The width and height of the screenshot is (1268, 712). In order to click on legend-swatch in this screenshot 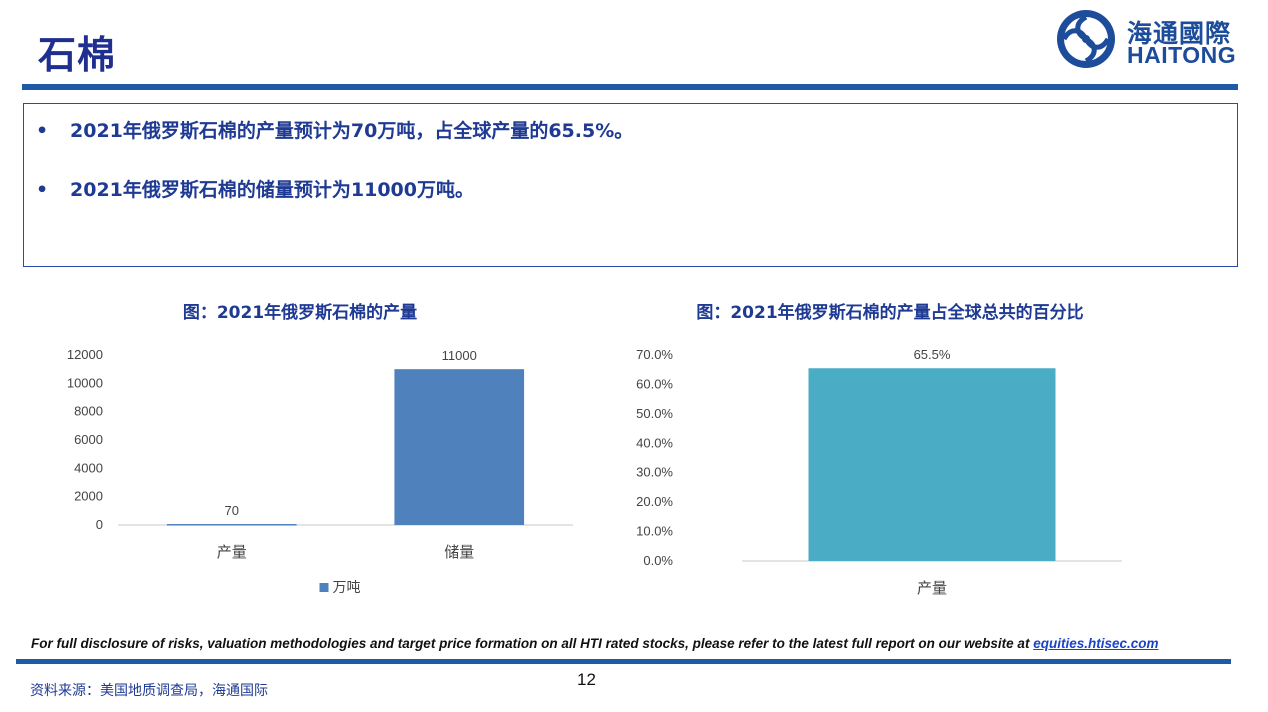, I will do `click(324, 587)`.